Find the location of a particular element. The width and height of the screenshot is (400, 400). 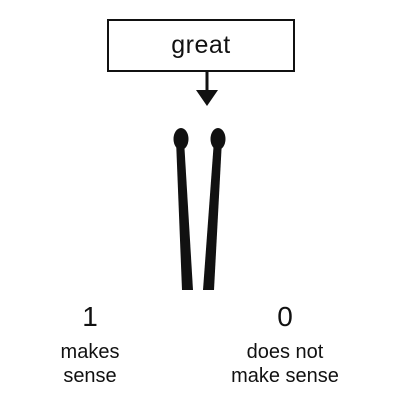

right-stick-tip is located at coordinates (218, 139).